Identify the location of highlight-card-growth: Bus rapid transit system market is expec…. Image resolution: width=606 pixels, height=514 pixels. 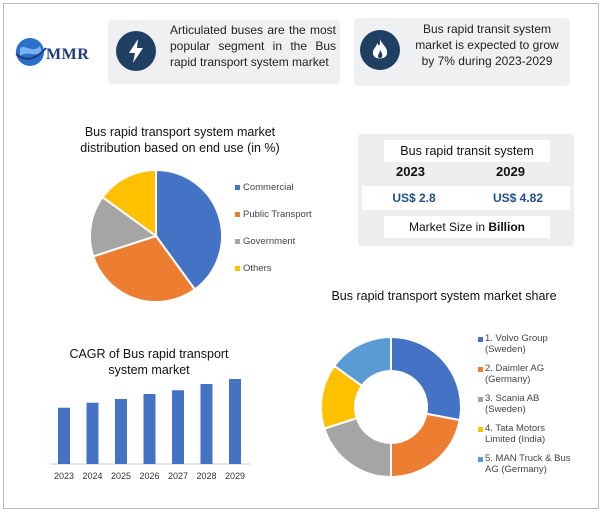
(462, 52).